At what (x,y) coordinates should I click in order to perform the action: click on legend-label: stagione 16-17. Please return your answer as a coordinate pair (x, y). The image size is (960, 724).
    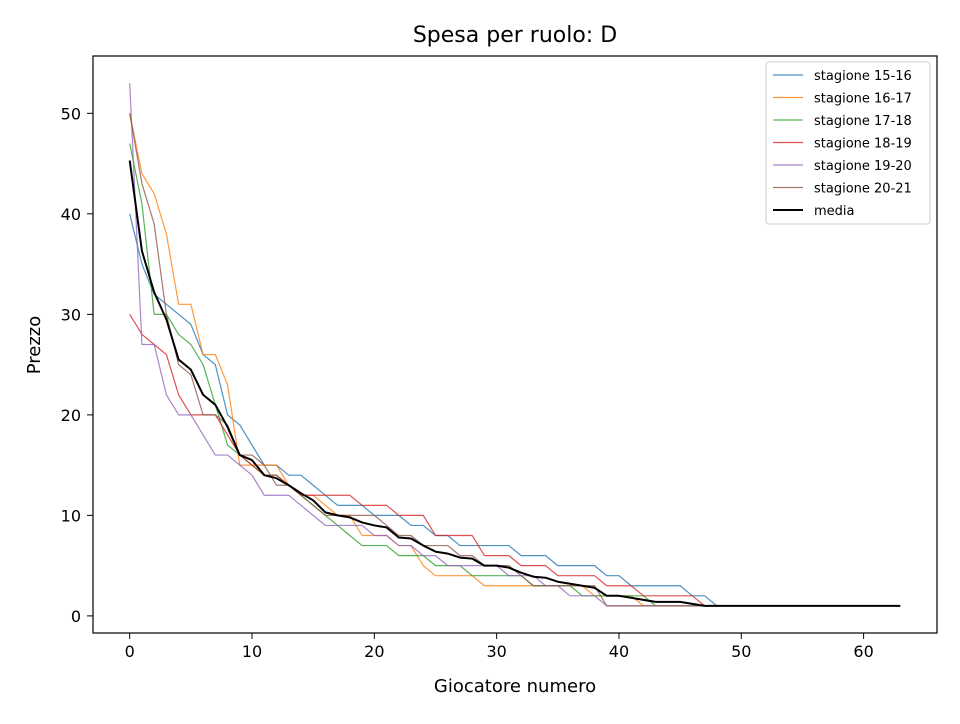
    Looking at the image, I should click on (863, 99).